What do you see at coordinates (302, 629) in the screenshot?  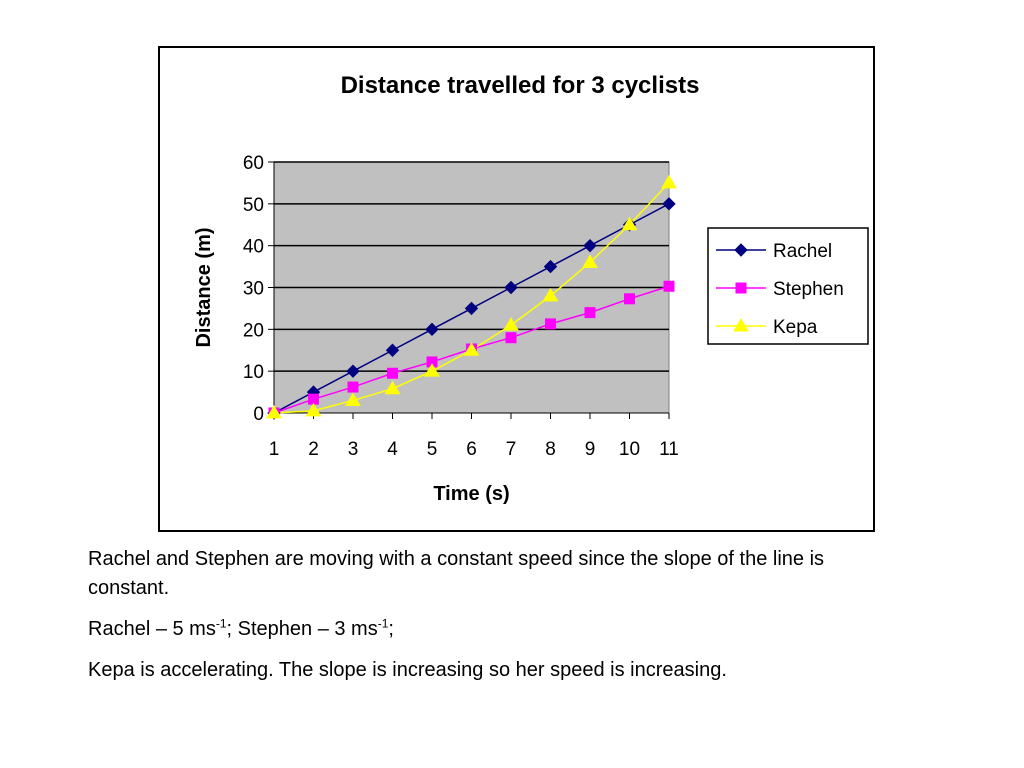 I see `note-stephen-speed: ; Stephen – 3 ms` at bounding box center [302, 629].